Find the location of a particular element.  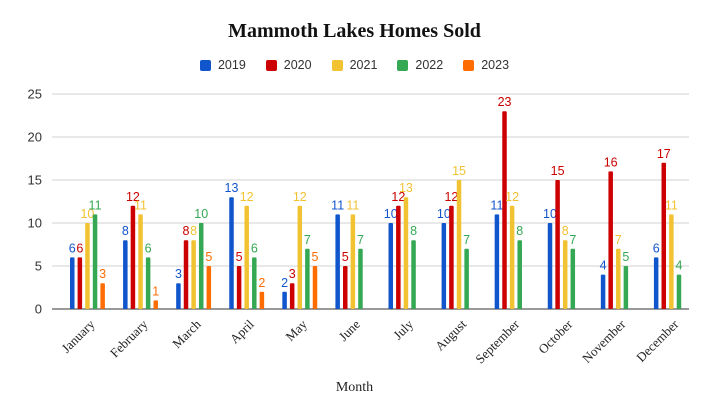

data-label: 16 is located at coordinates (611, 162).